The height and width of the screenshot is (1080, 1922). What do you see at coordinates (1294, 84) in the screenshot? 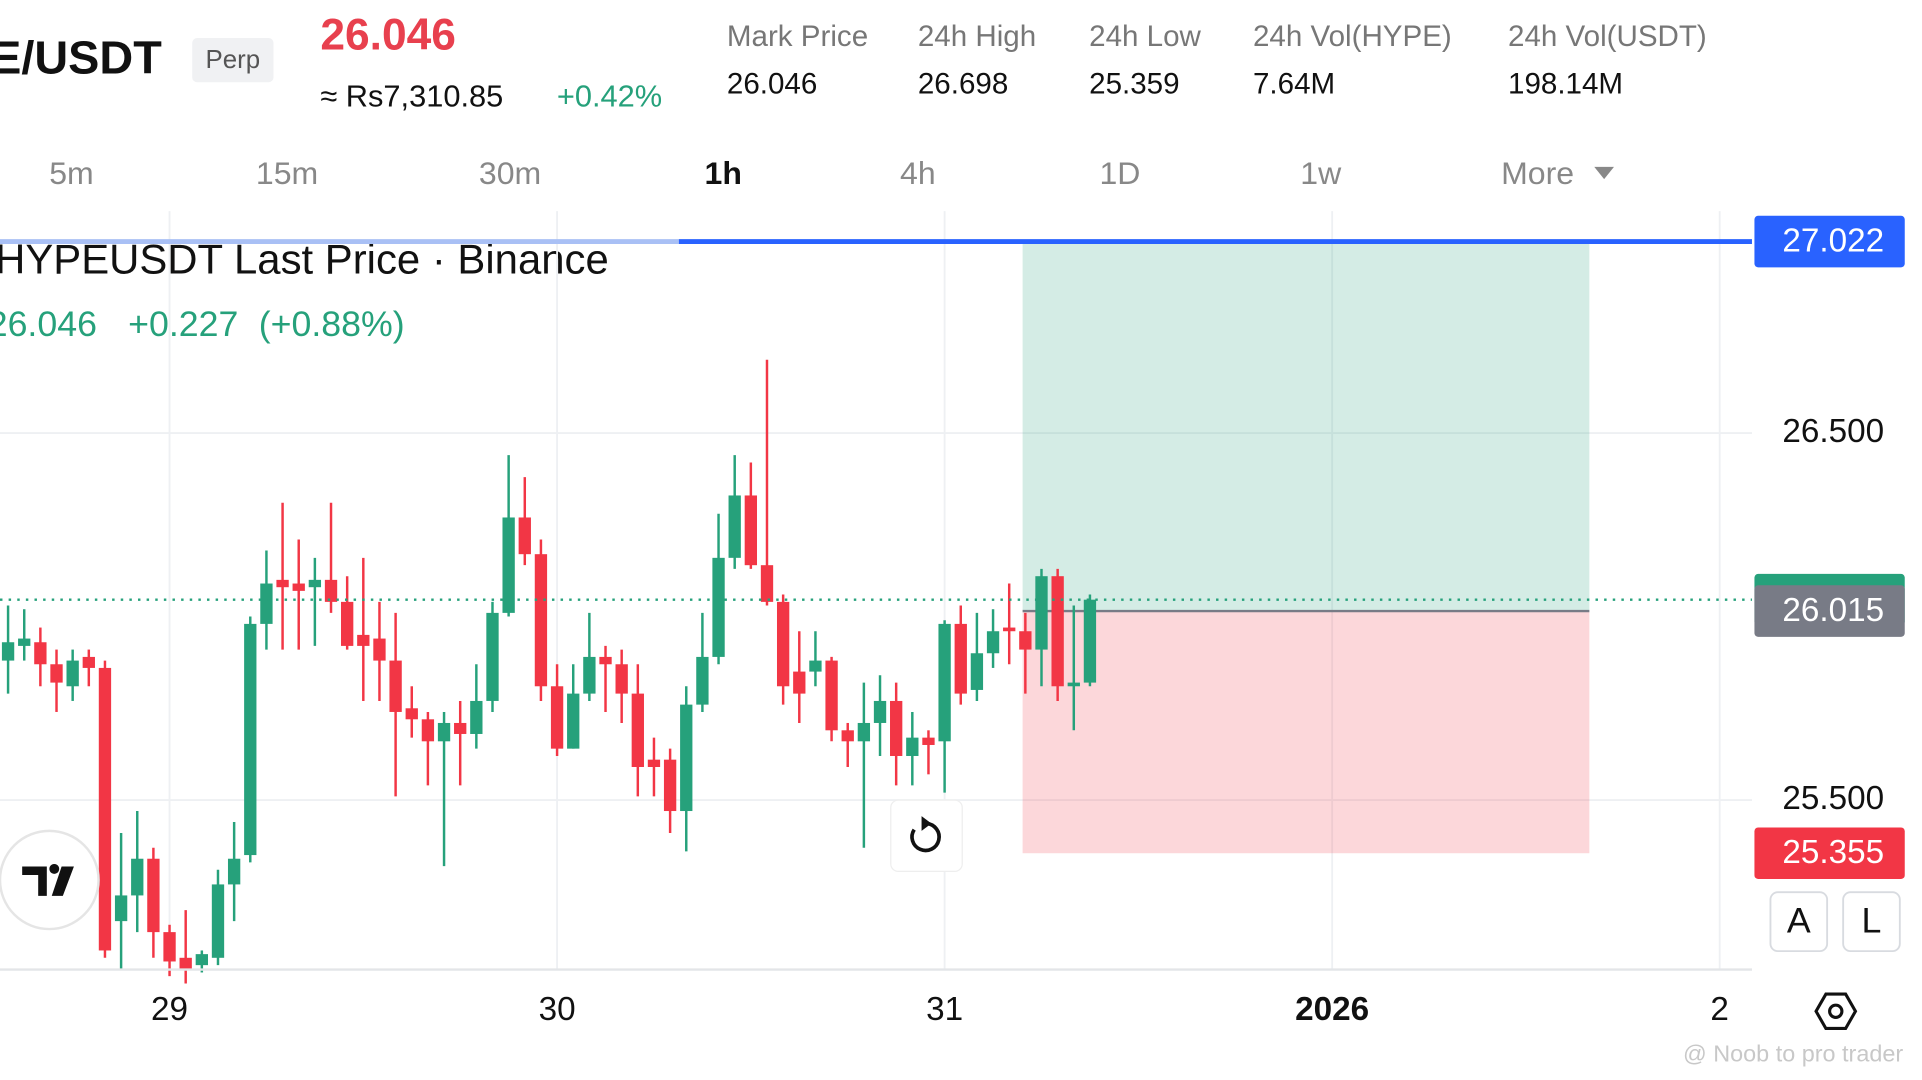
I see `stat-value: 7.64M` at bounding box center [1294, 84].